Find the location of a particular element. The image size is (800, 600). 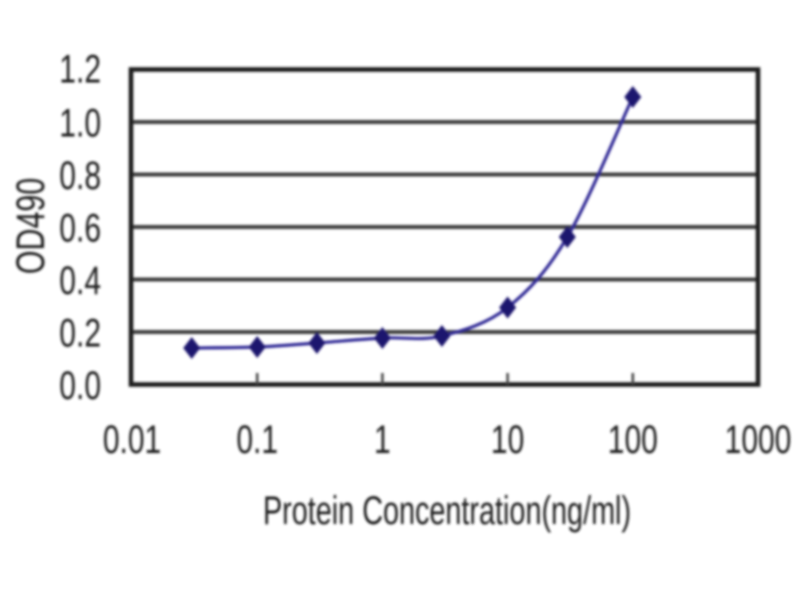

svg-text: 0.2 is located at coordinates (80, 333).